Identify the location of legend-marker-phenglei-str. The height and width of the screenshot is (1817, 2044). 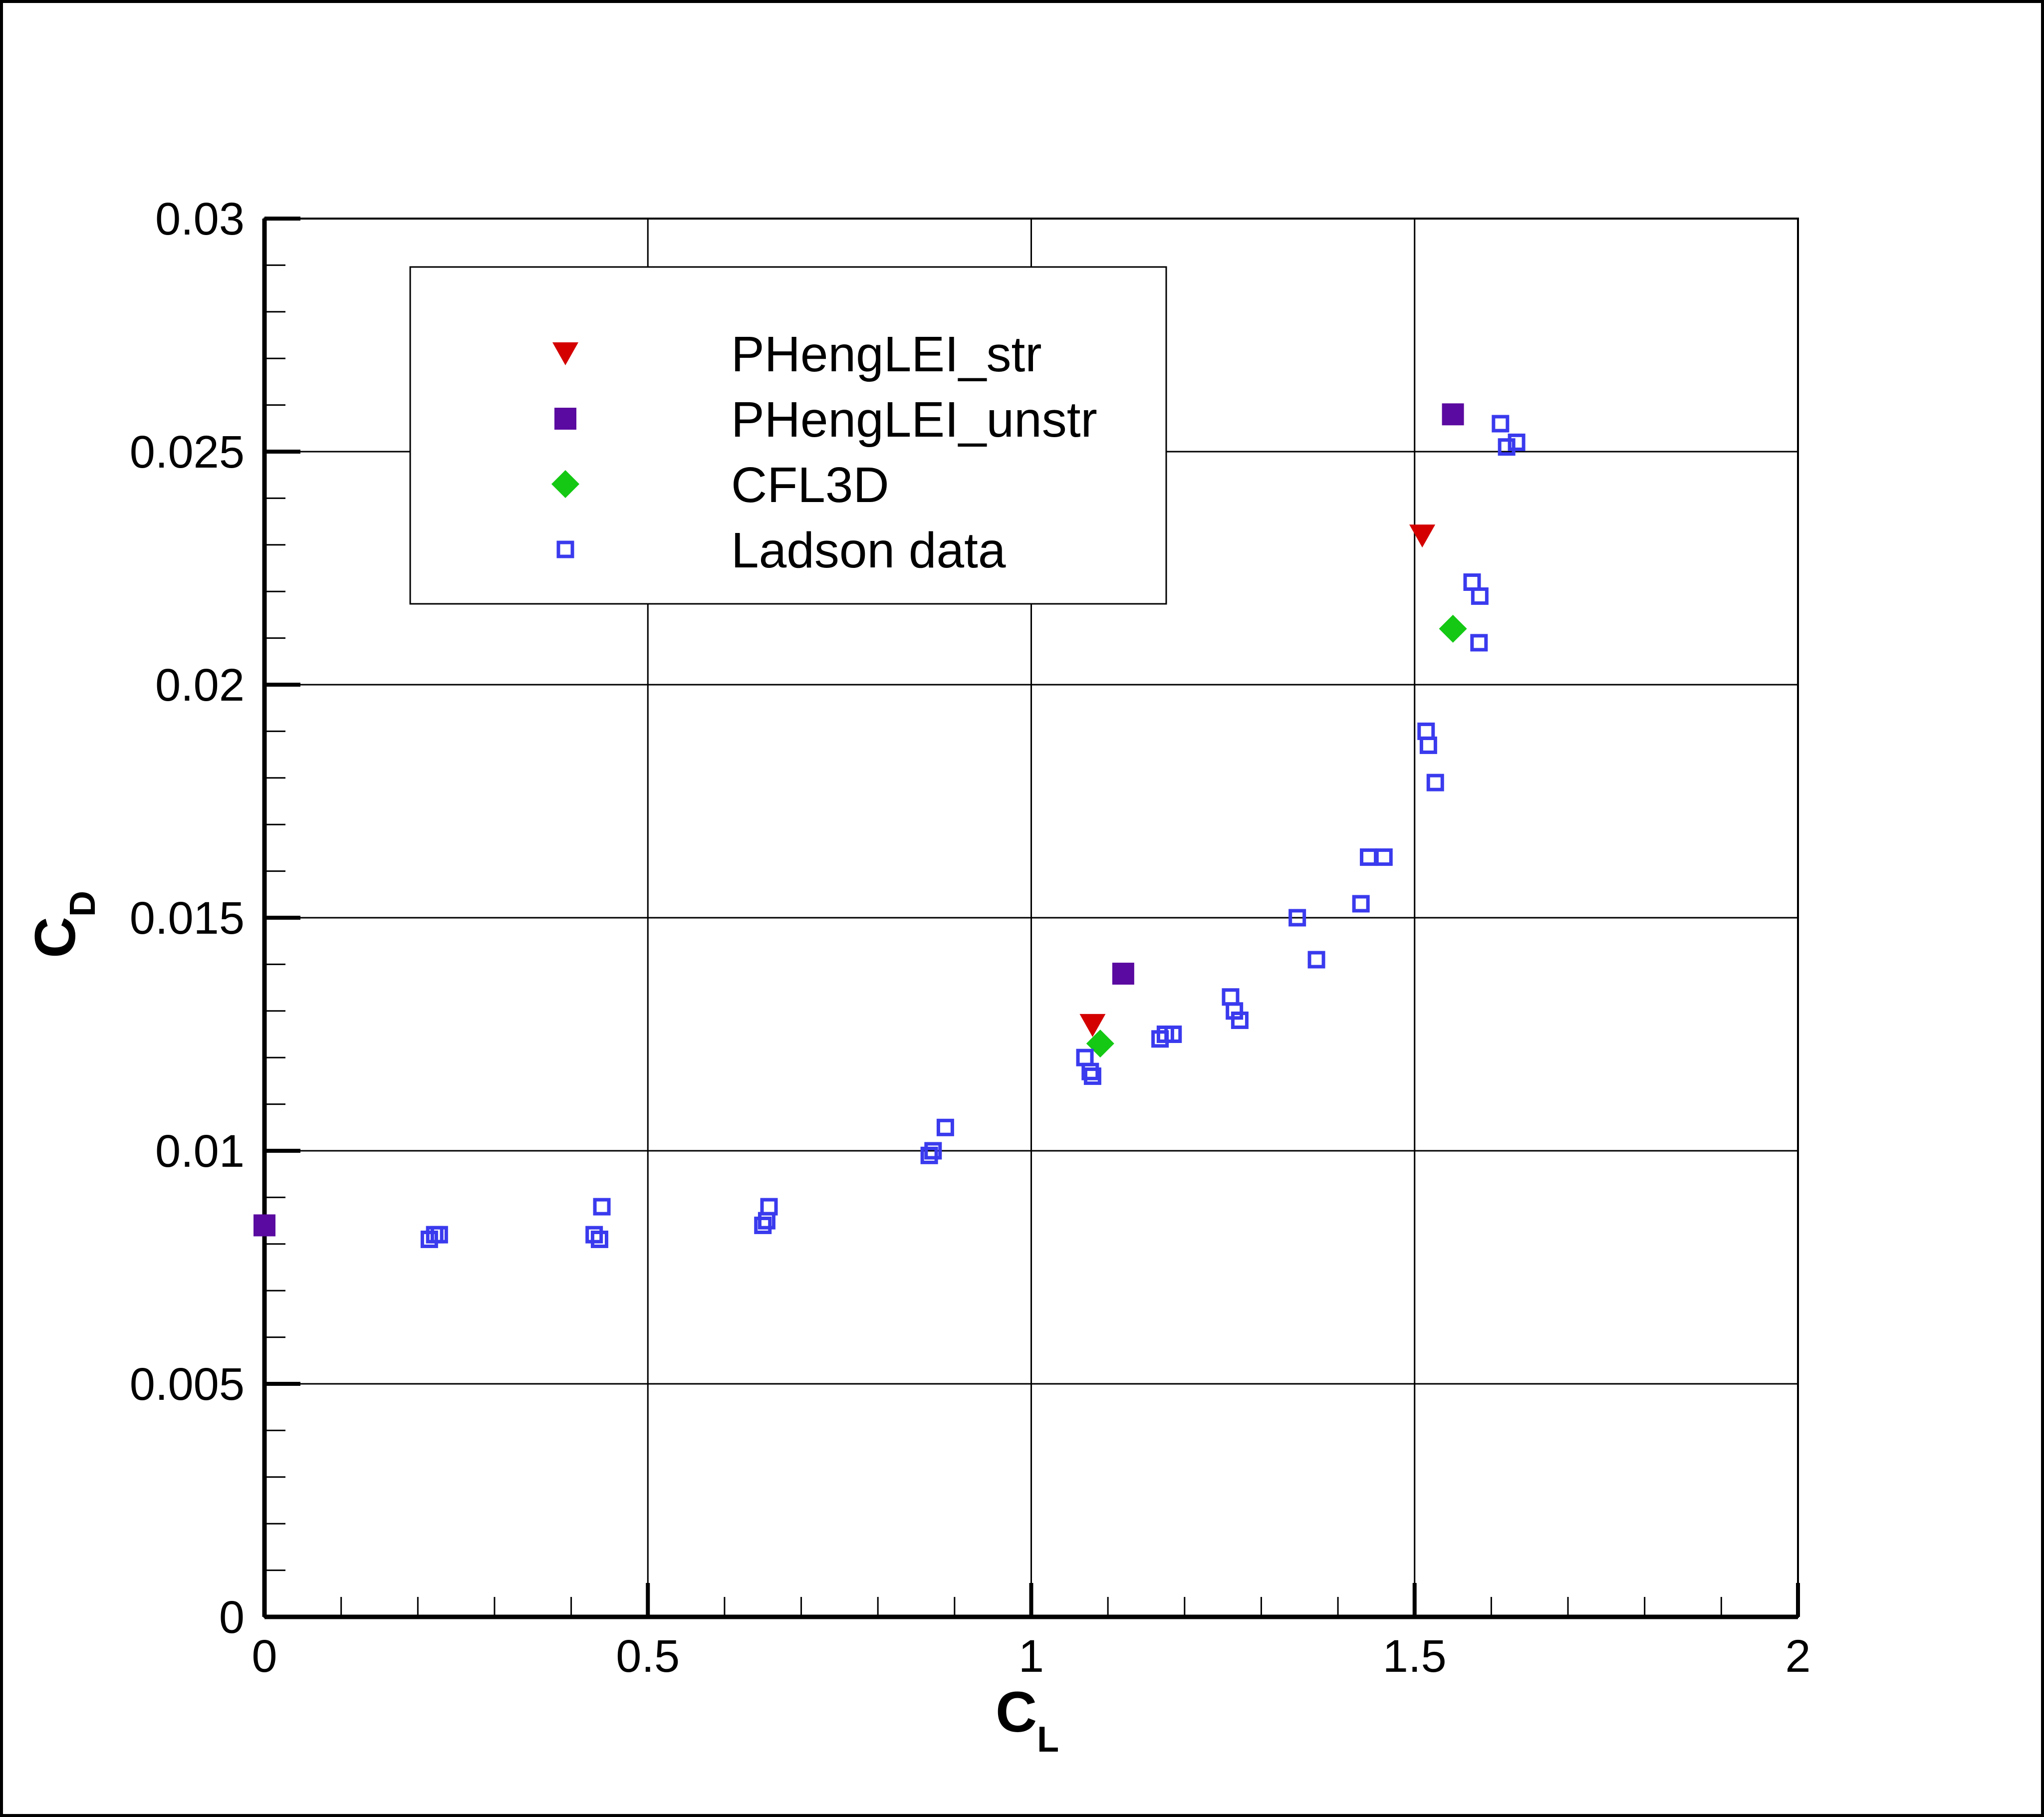
(565, 353).